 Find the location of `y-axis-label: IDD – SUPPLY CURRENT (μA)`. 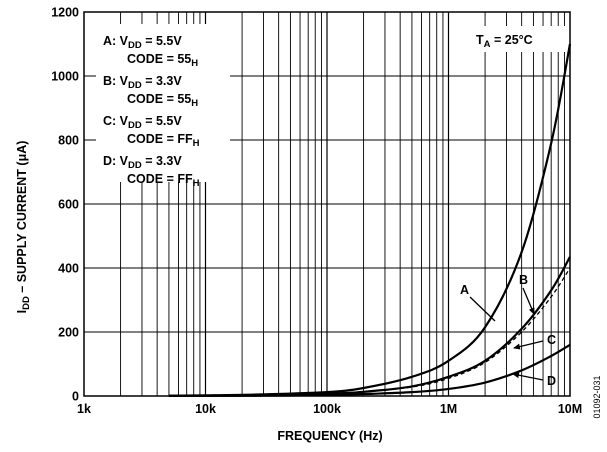

y-axis-label: IDD – SUPPLY CURRENT (μA) is located at coordinates (23, 227).